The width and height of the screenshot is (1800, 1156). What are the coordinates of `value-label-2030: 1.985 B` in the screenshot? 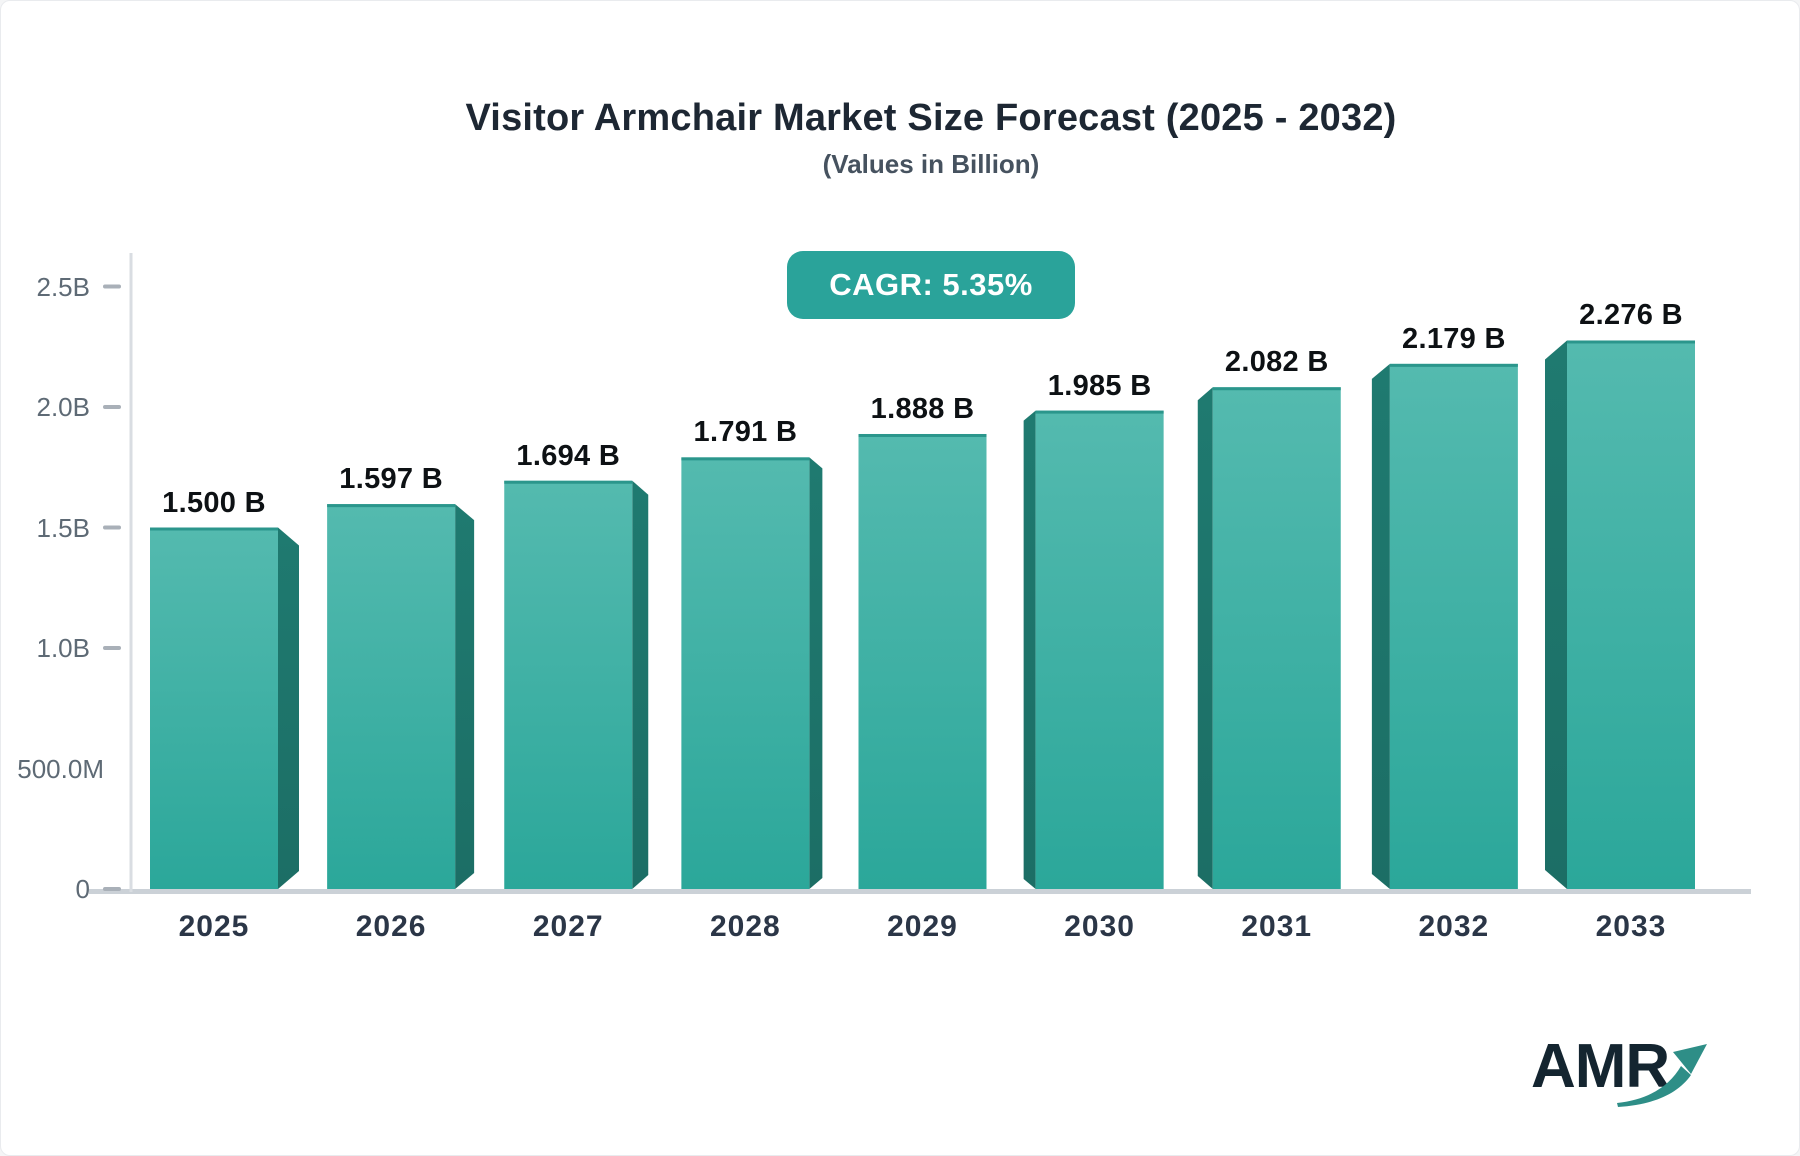 It's located at (1099, 385).